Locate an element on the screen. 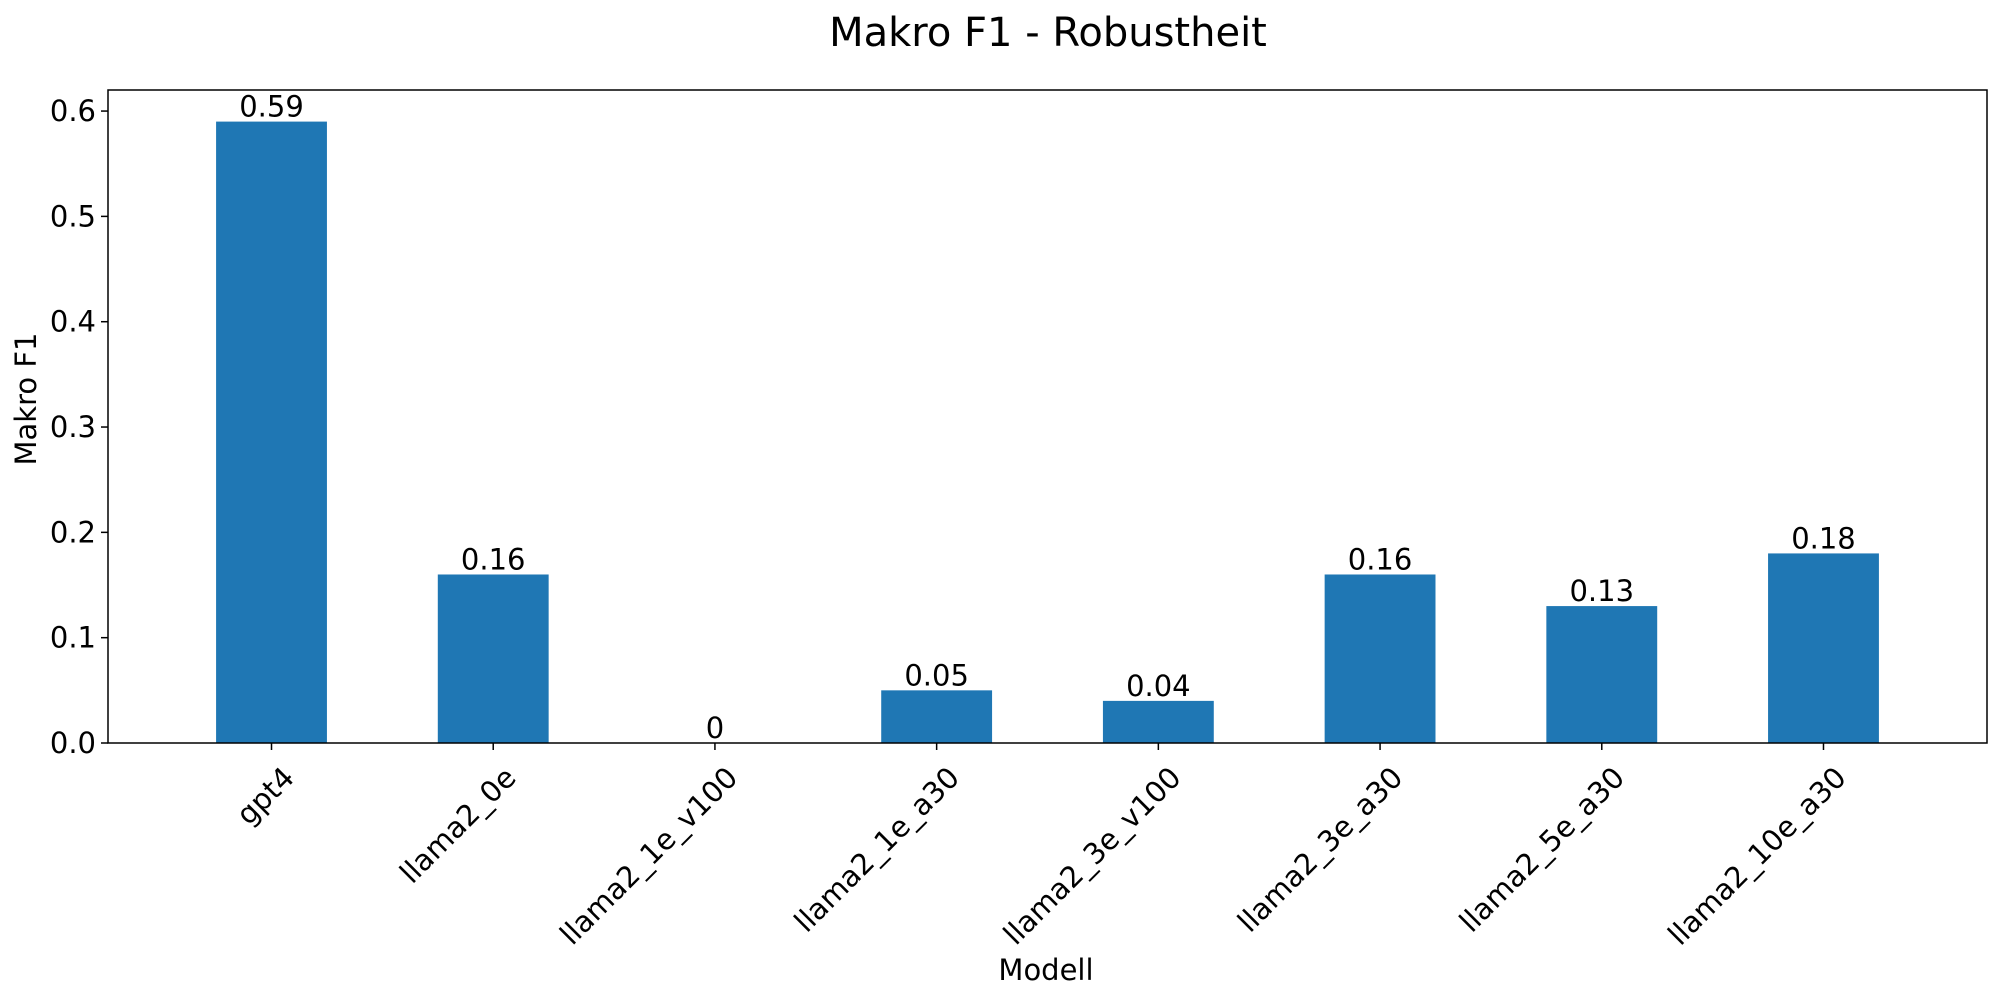 The height and width of the screenshot is (1004, 2000). x-tick-label: llama2_1e_a30 is located at coordinates (877, 849).